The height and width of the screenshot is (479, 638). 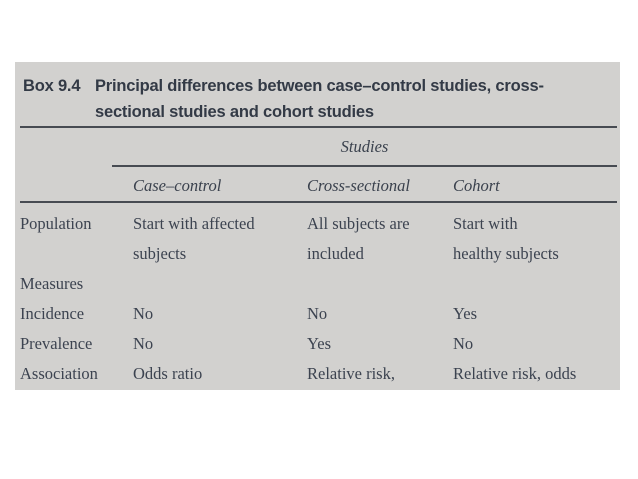 What do you see at coordinates (56, 223) in the screenshot?
I see `row-label-population: Population` at bounding box center [56, 223].